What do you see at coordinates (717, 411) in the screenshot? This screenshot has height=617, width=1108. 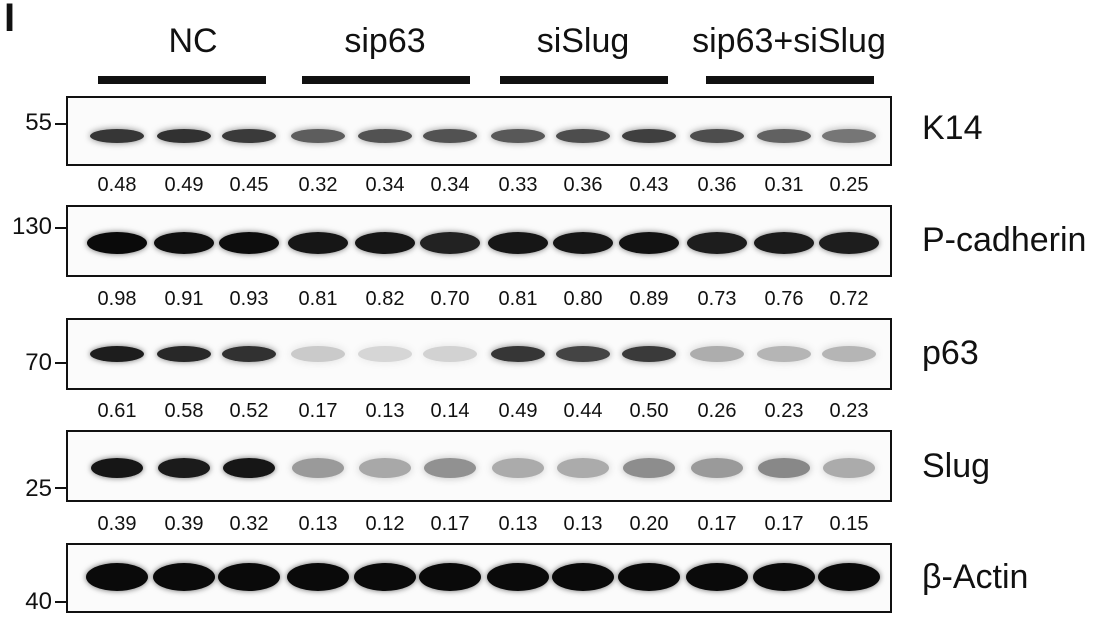 I see `quant-value-3-lane-10: 0.26` at bounding box center [717, 411].